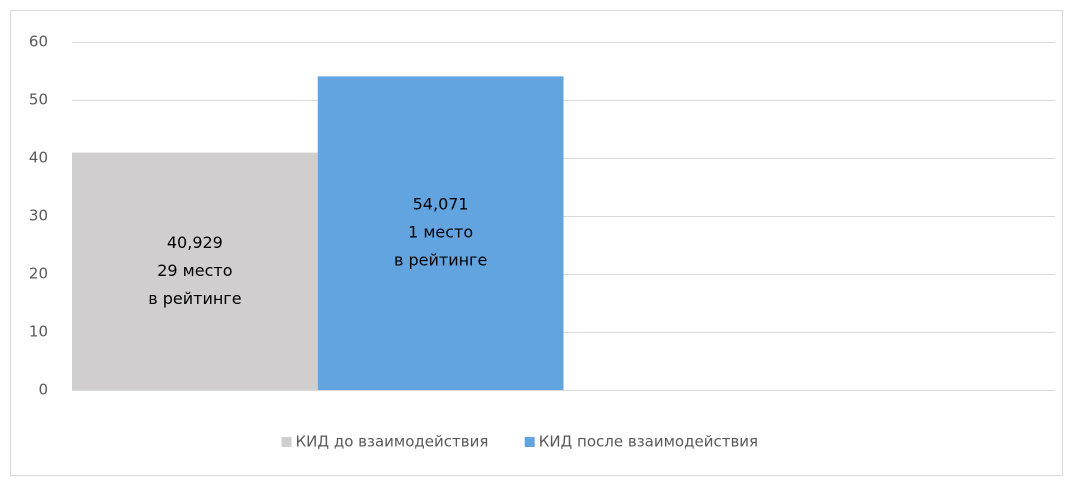  Describe the element at coordinates (38, 100) in the screenshot. I see `y-tick-label: 50` at that location.